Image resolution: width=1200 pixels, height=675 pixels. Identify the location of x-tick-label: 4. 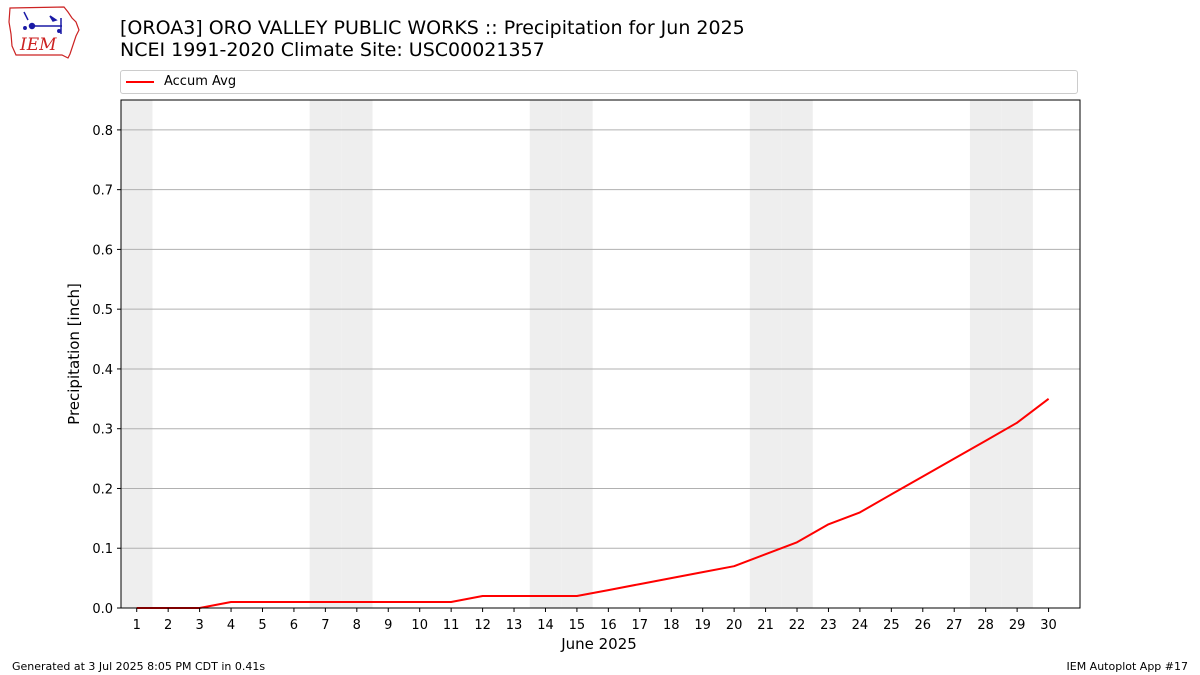
(231, 625).